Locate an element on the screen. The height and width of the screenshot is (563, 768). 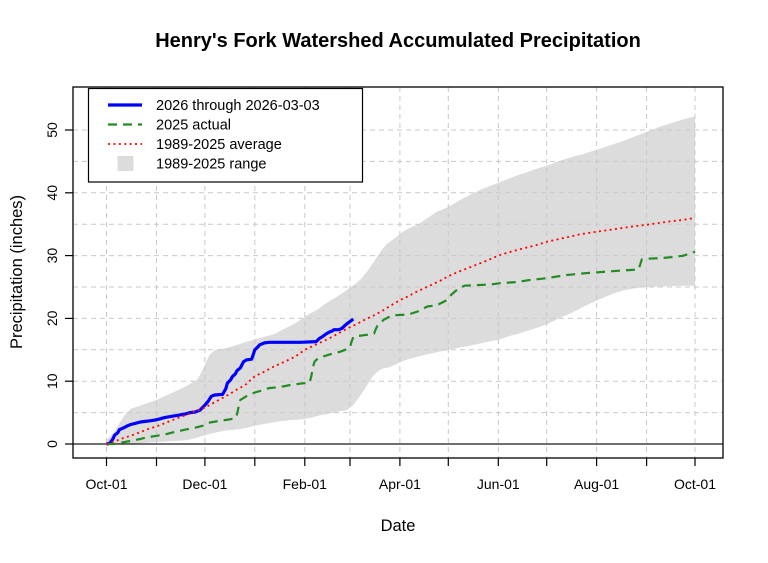
legend-item-2025: 2025 actual is located at coordinates (169, 126).